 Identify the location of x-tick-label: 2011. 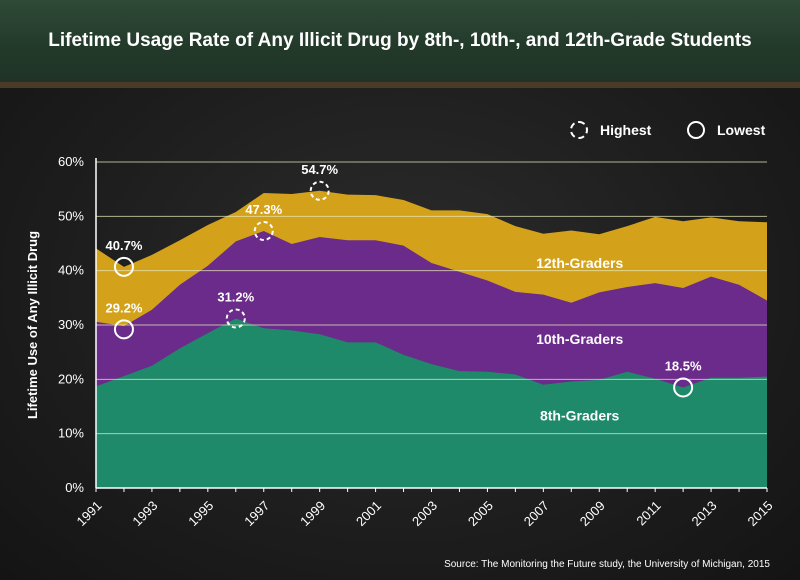
(648, 513).